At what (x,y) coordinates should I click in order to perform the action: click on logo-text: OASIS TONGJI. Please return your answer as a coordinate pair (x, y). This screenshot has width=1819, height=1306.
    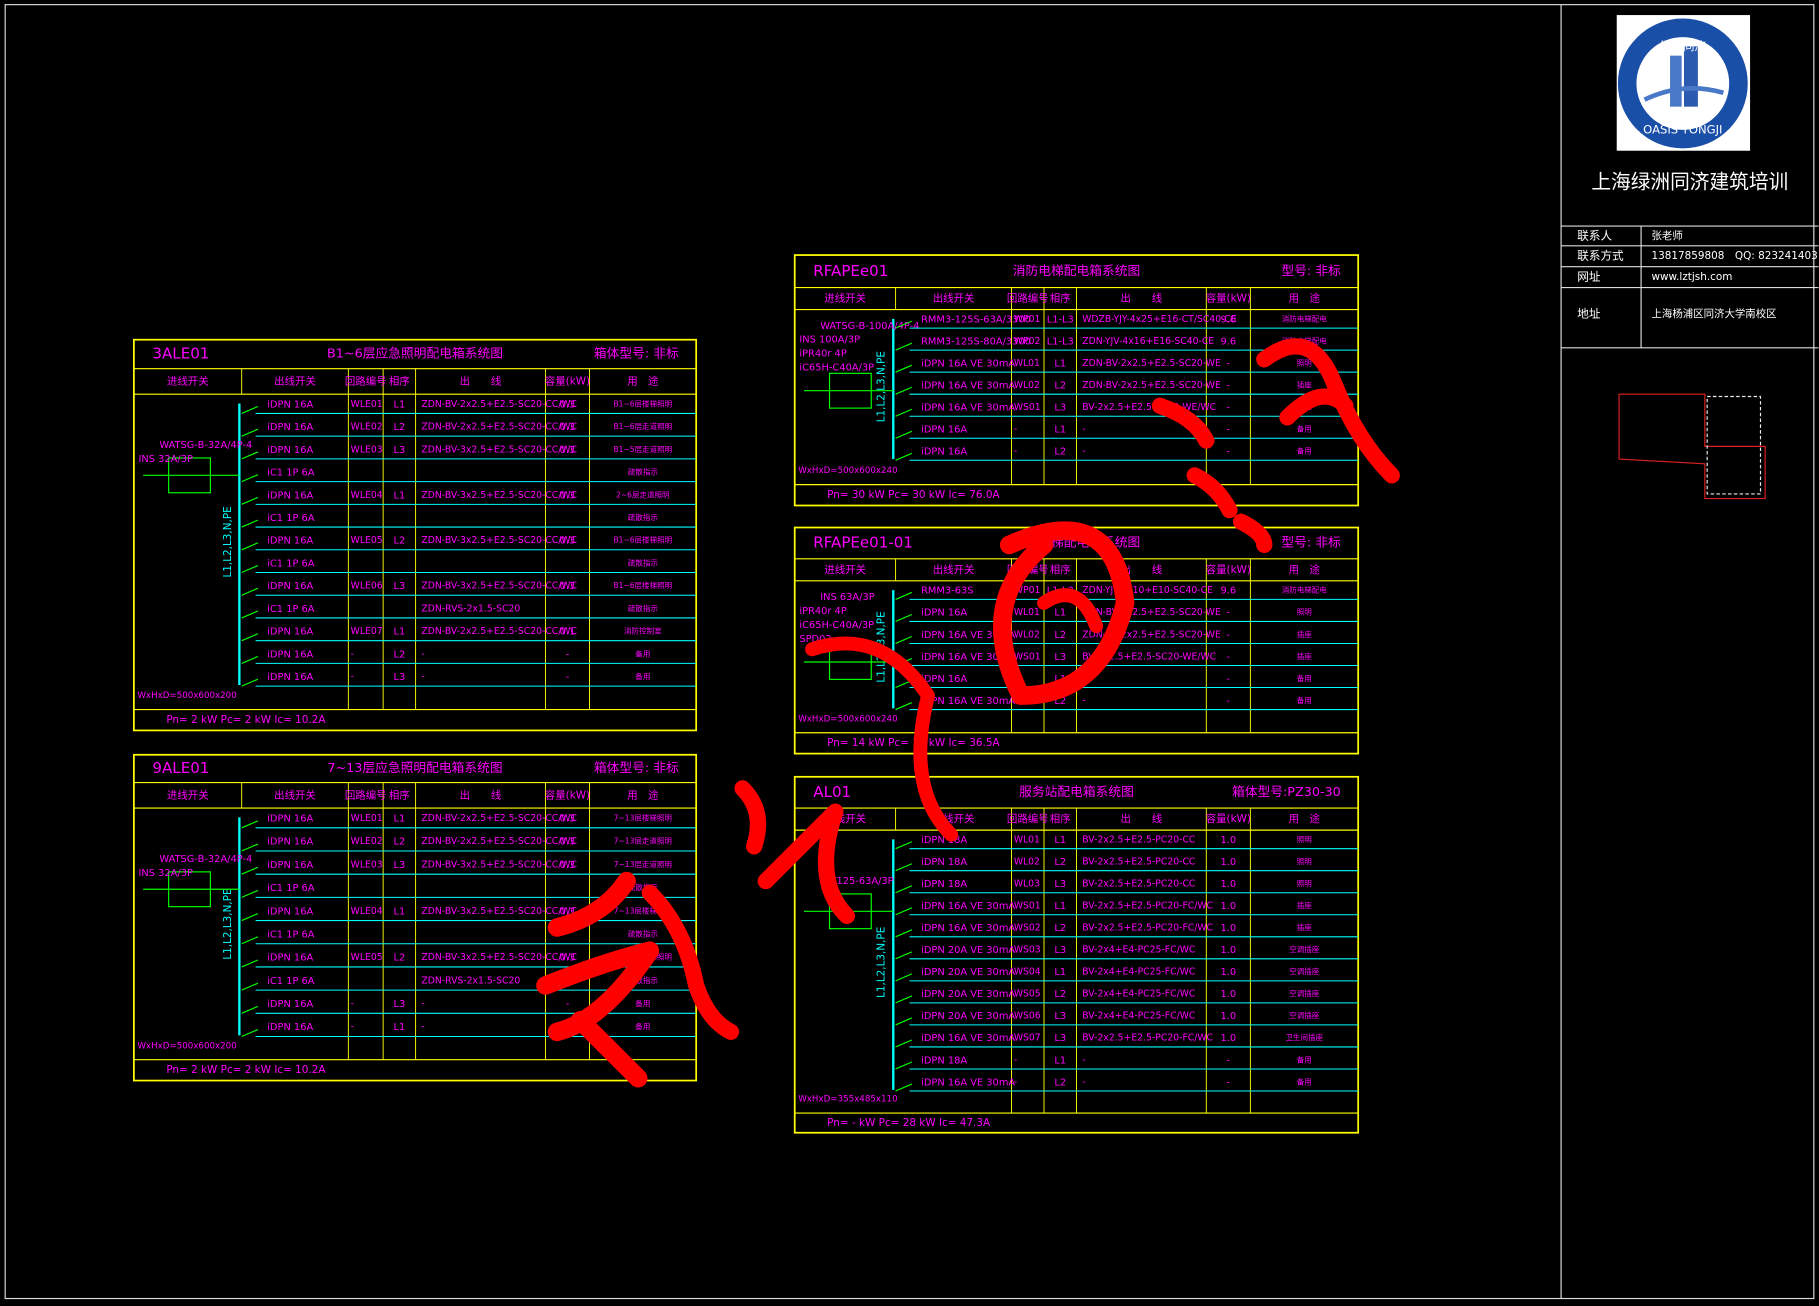
    Looking at the image, I should click on (1682, 129).